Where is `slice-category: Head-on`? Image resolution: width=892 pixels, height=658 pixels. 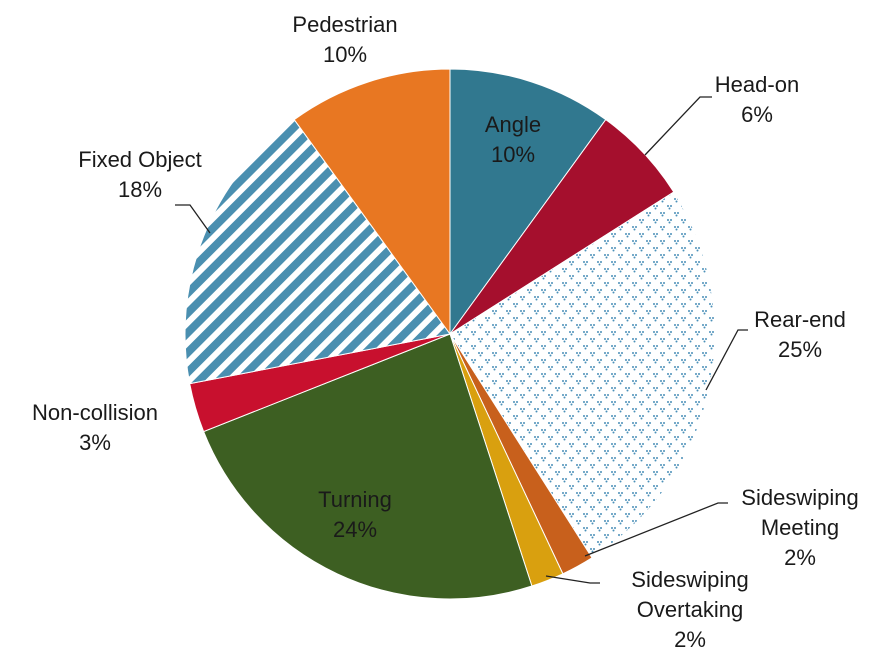
slice-category: Head-on is located at coordinates (757, 84).